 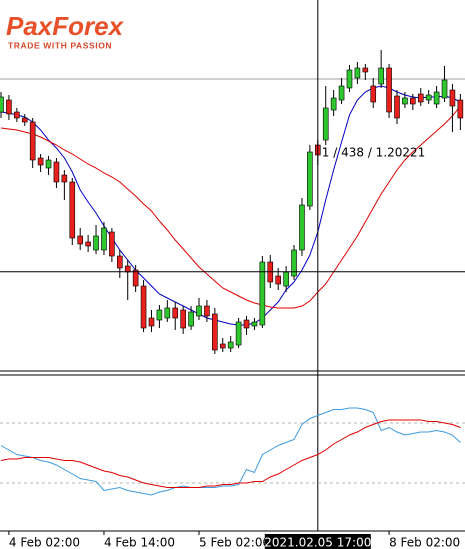 I want to click on x-tick-label: 4 Feb 02:00, so click(x=44, y=542).